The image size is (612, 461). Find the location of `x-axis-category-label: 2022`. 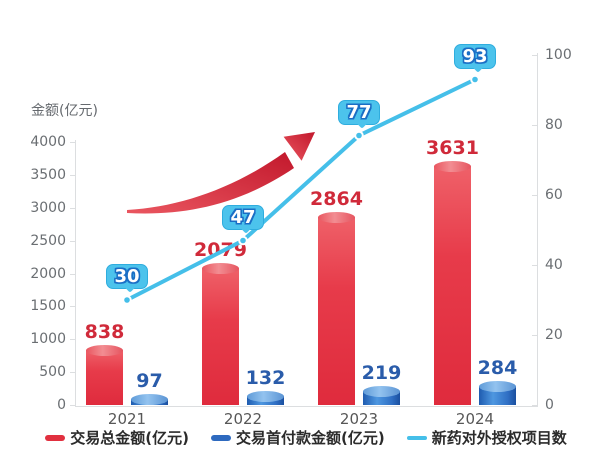

x-axis-category-label: 2022 is located at coordinates (243, 419).